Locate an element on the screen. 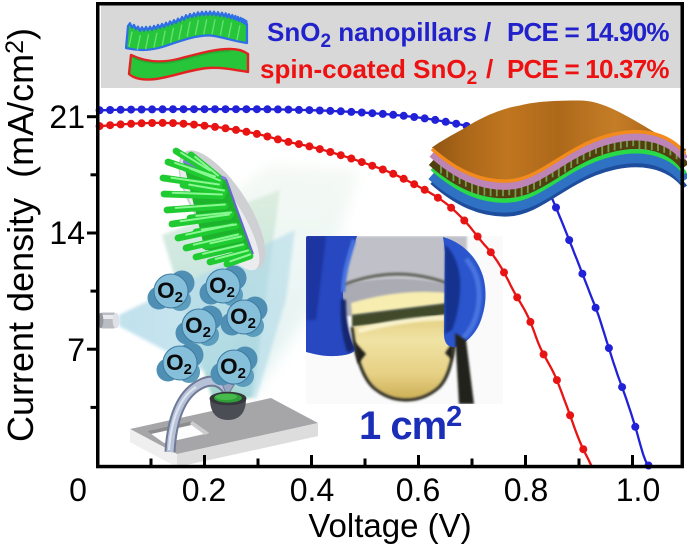  svg-text: spin-coated SnO2 is located at coordinates (368, 71).